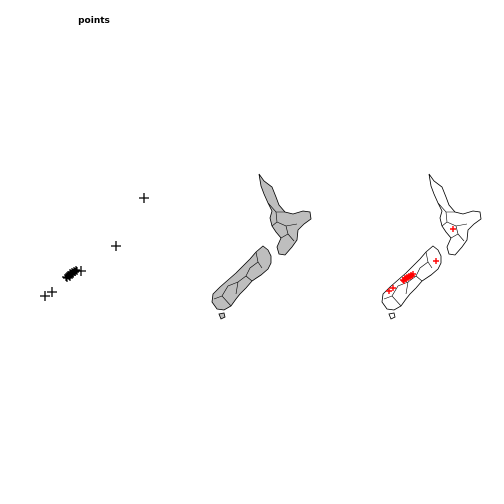  What do you see at coordinates (94, 247) in the screenshot?
I see `points-panel` at bounding box center [94, 247].